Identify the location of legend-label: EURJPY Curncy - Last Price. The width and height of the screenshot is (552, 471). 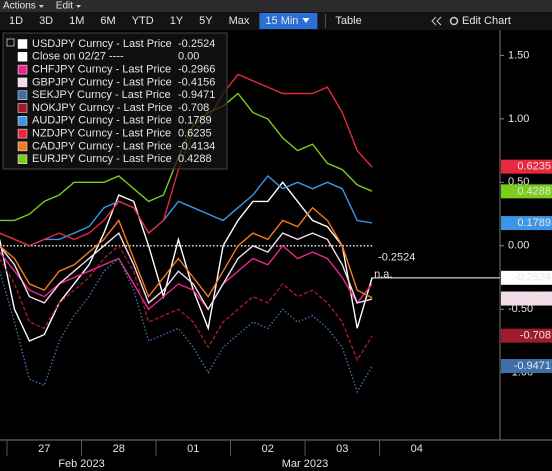
(102, 159).